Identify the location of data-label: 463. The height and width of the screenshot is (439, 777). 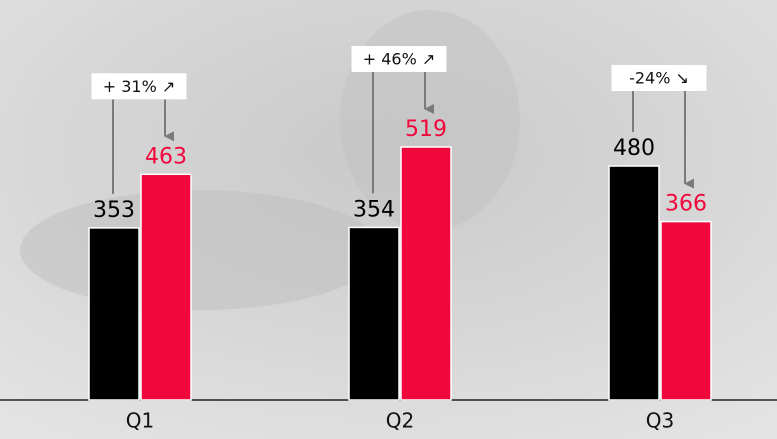
(166, 156).